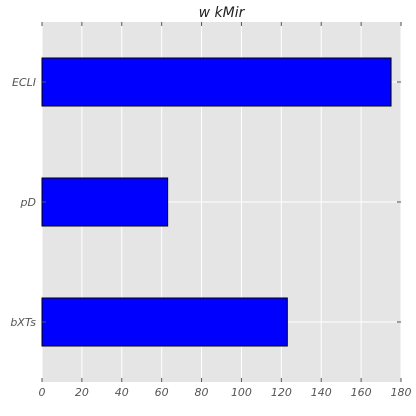  I want to click on y-tick-labels: ECLI pD bXTs, so click(23, 202).